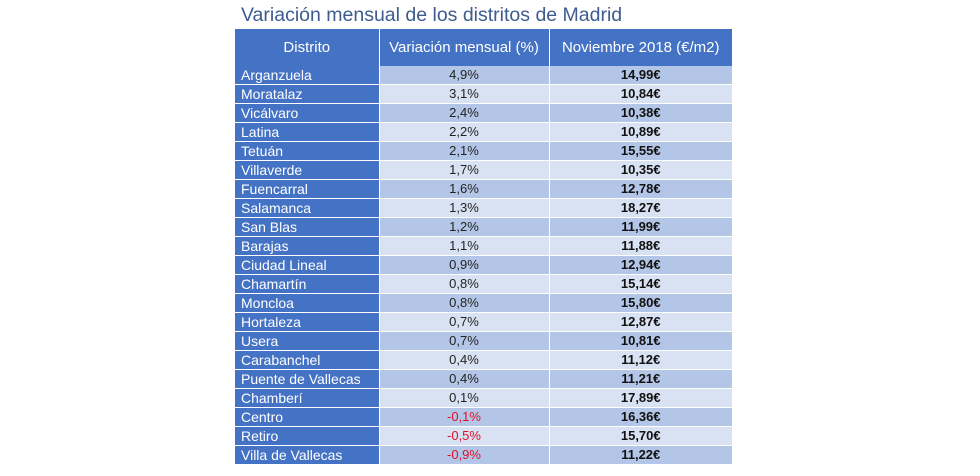  What do you see at coordinates (307, 189) in the screenshot?
I see `cell-distrito: Fuencarral` at bounding box center [307, 189].